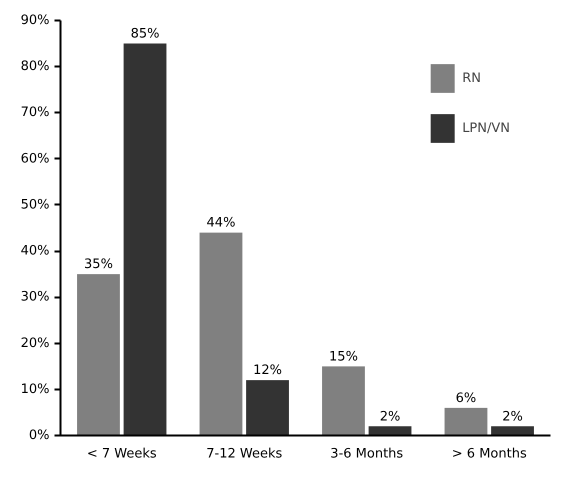 This screenshot has height=481, width=588. What do you see at coordinates (145, 34) in the screenshot?
I see `data-label: 85%` at bounding box center [145, 34].